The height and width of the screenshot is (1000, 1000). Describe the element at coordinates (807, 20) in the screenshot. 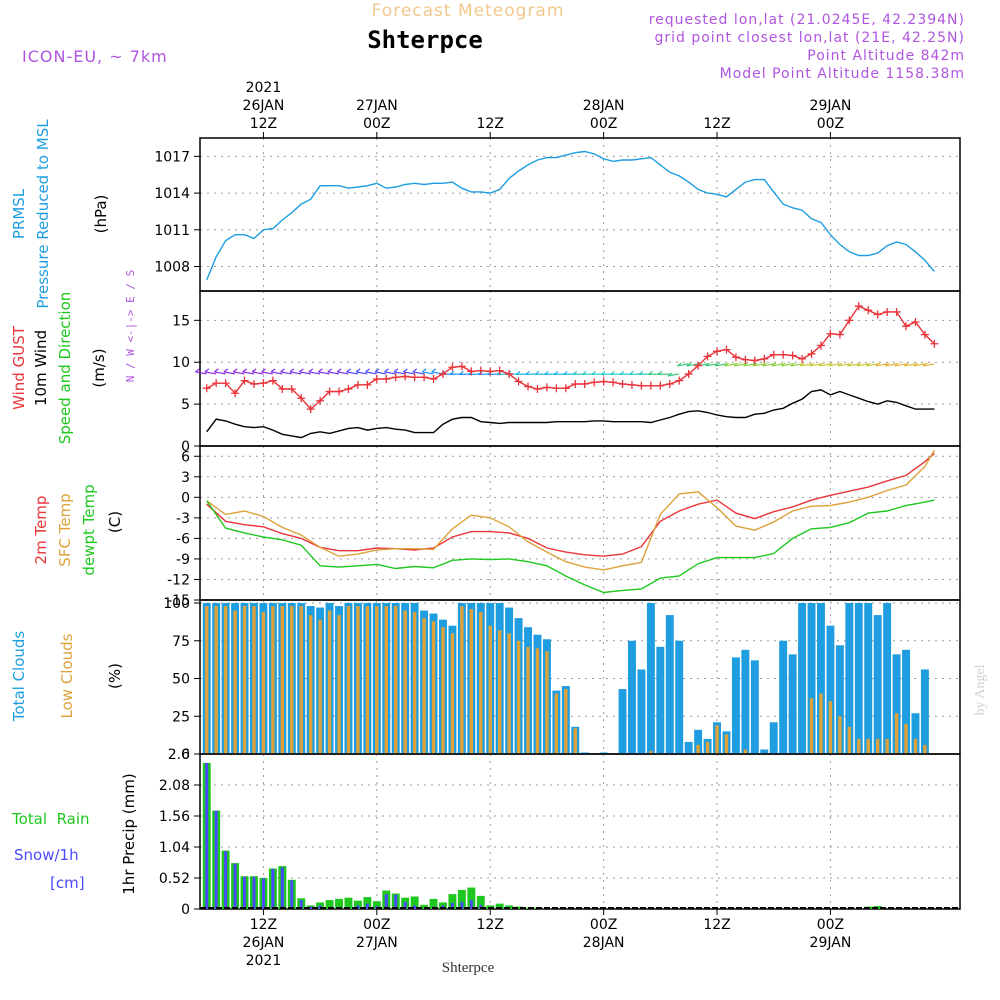

I see `requested-lonlat: requested lon,lat (21.0245E, 42.2394N)` at that location.